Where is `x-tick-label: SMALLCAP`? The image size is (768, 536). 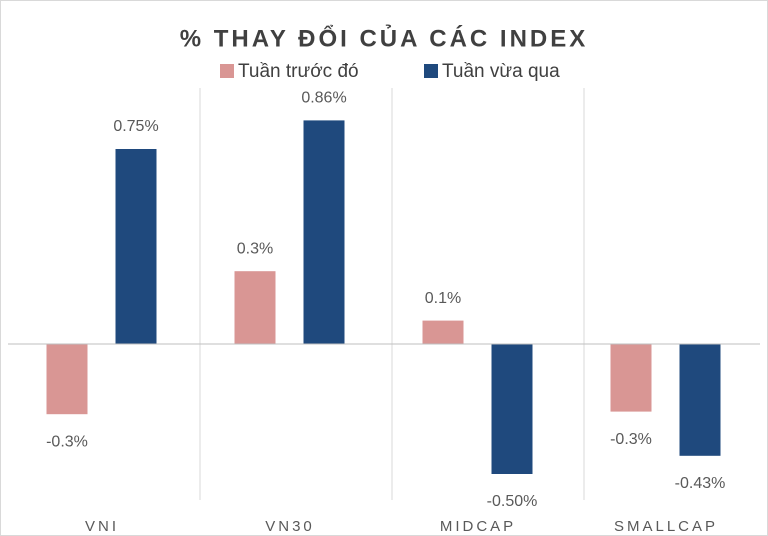 x-tick-label: SMALLCAP is located at coordinates (666, 526).